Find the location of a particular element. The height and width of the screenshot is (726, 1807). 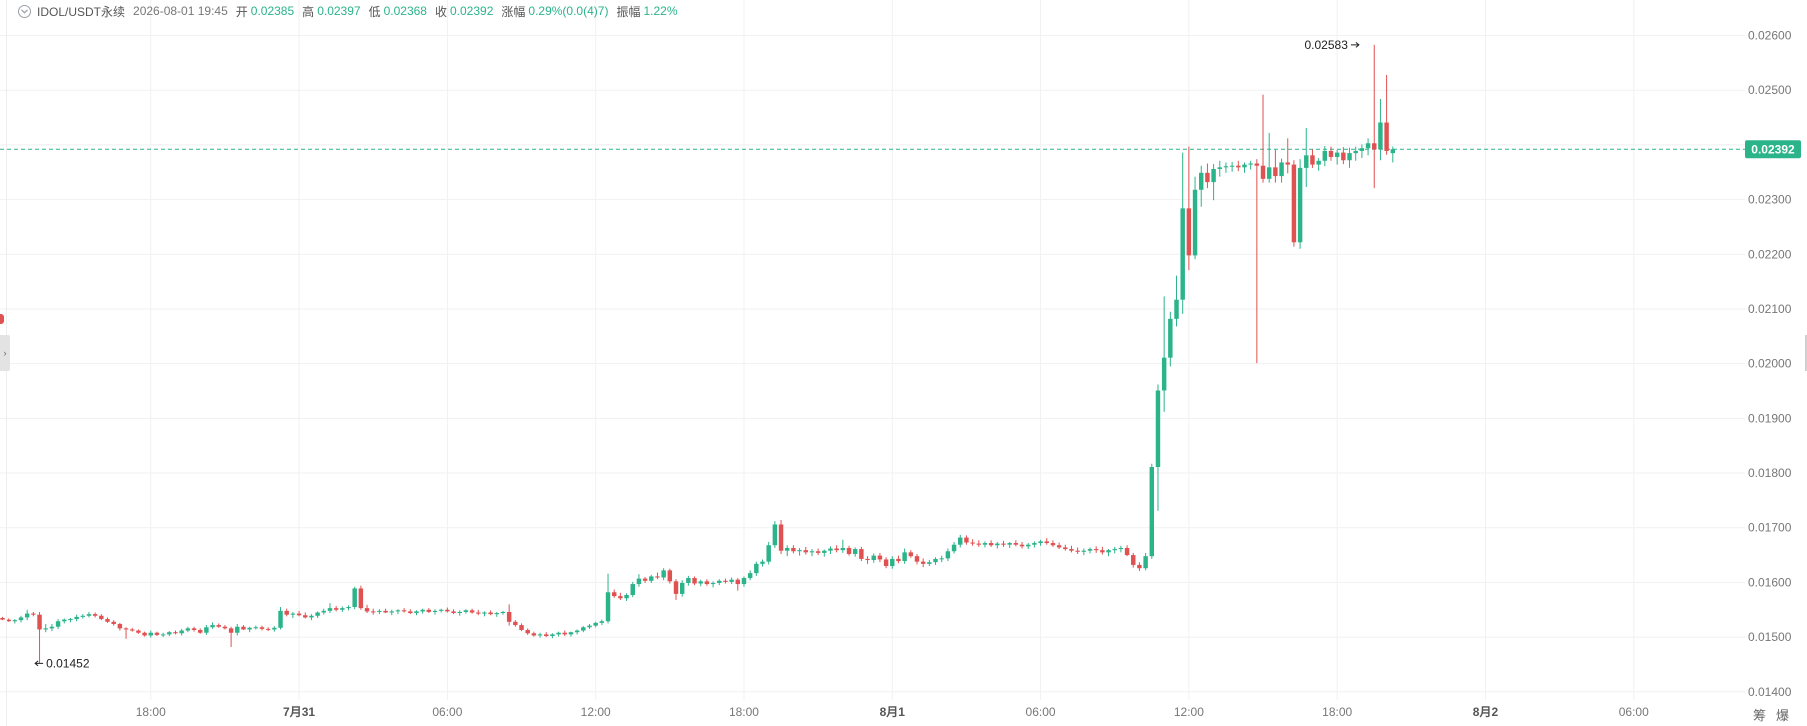

symbol-name: IDOL/USDT永续 is located at coordinates (81, 11).